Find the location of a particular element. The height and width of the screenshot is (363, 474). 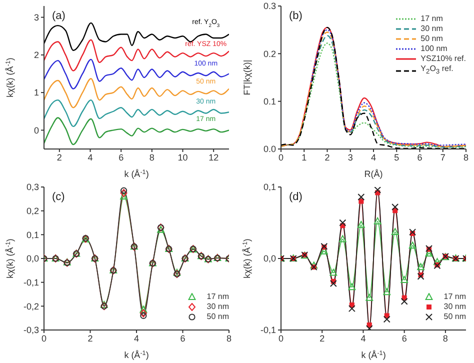

y-tick-label: 3 is located at coordinates (36, 17).